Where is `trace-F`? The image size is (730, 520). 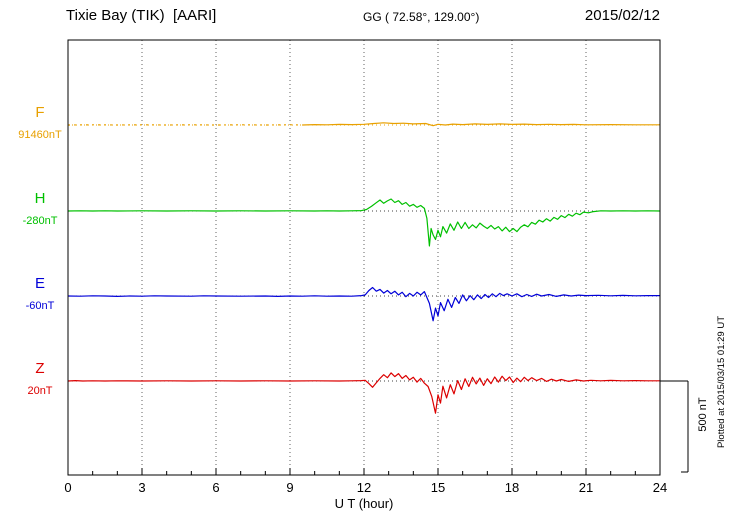
trace-F is located at coordinates (481, 124).